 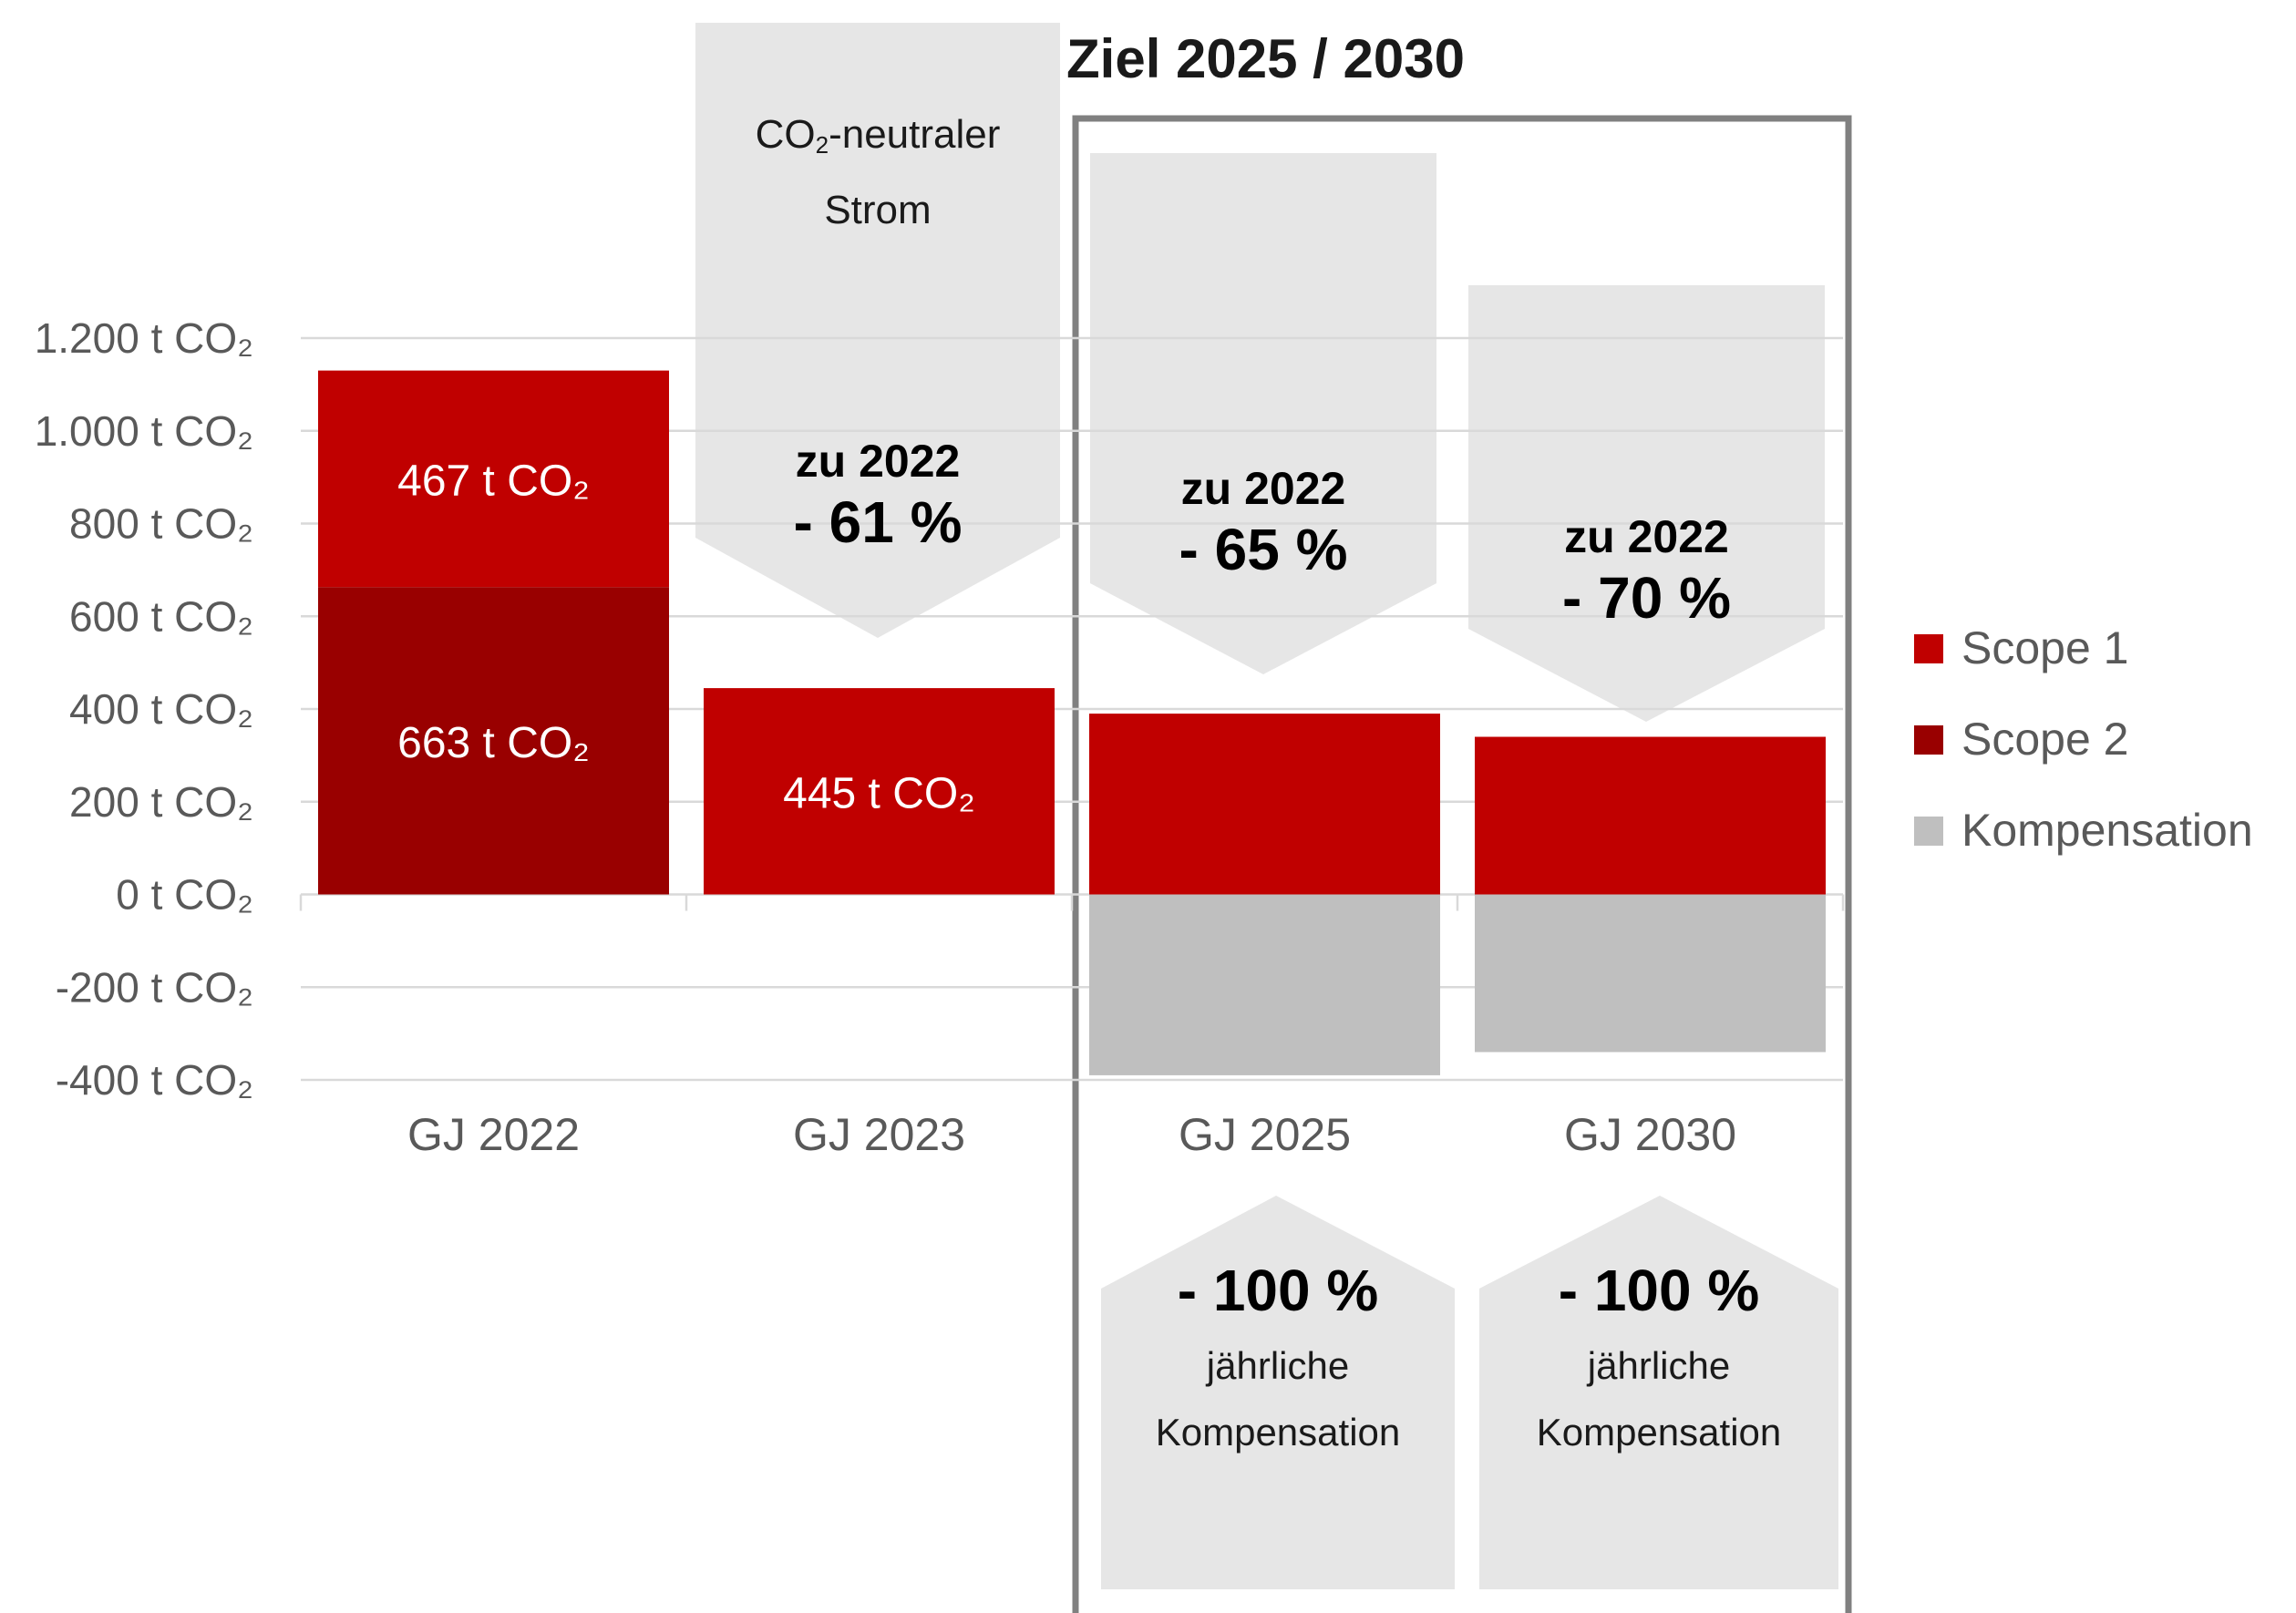 I want to click on y-tick-label: 400 t CO₂, so click(x=161, y=709).